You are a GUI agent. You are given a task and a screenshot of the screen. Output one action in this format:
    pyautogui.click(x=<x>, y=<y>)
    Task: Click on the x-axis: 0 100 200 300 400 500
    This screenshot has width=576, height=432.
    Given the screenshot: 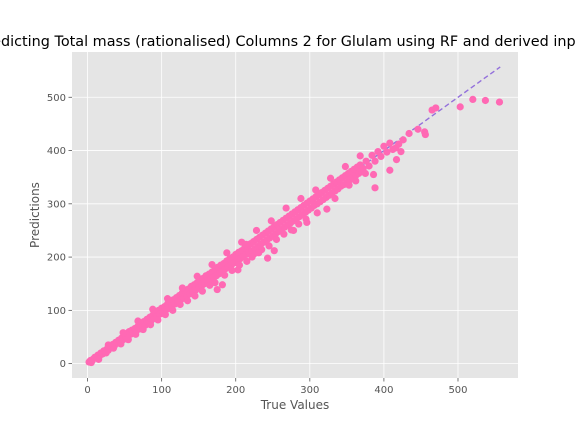 What is the action you would take?
    pyautogui.click(x=276, y=387)
    